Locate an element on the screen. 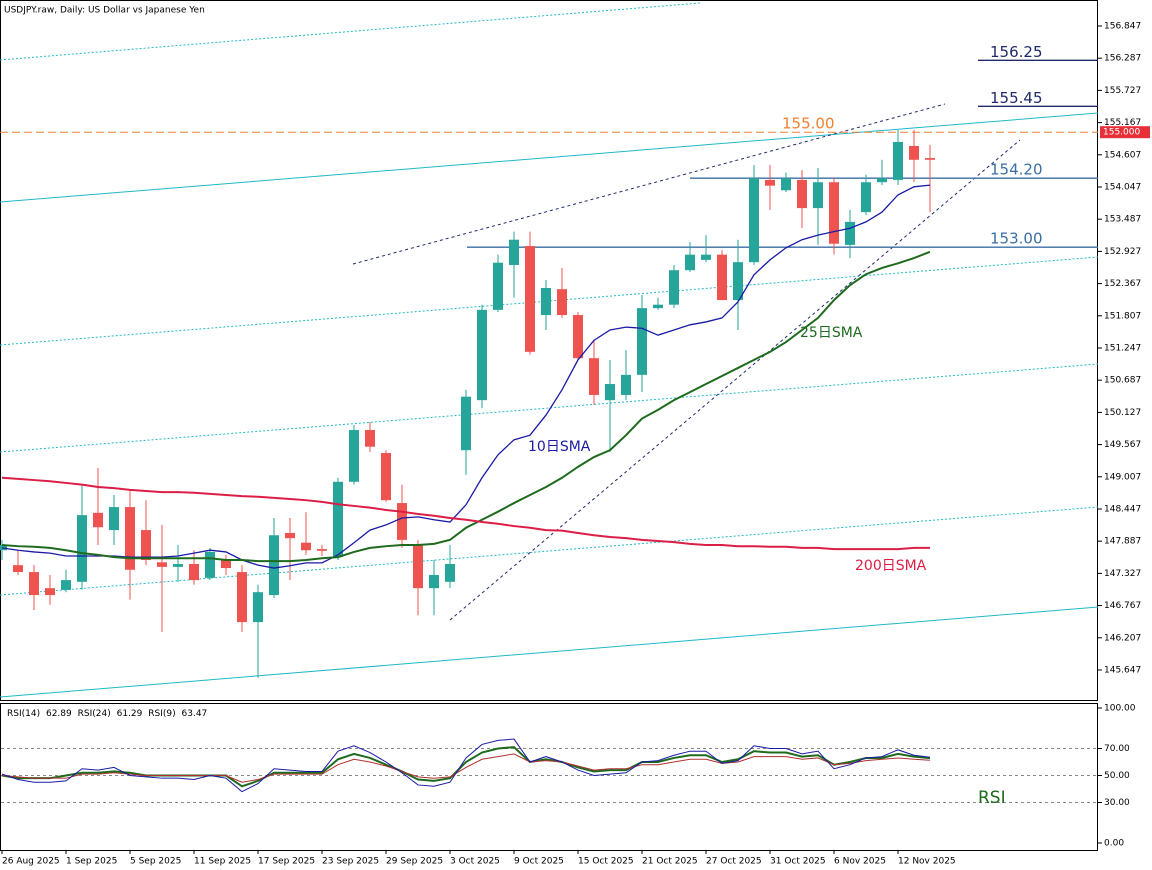 The image size is (1152, 870). trend-line is located at coordinates (649, 184).